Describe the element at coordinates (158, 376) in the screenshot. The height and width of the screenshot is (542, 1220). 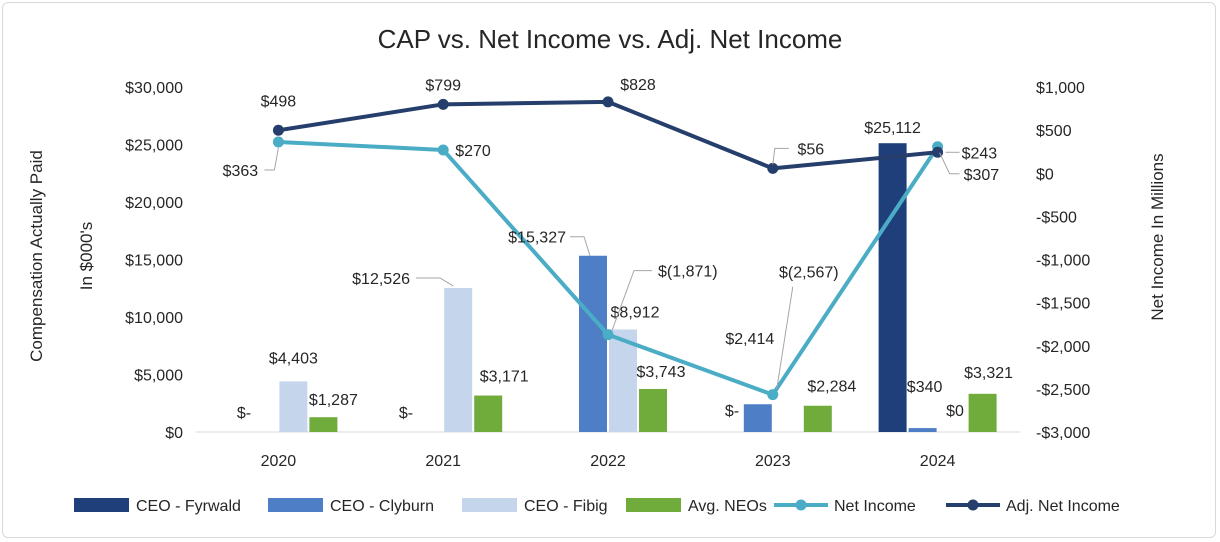
I see `y-left-tick-label: $5,000` at that location.